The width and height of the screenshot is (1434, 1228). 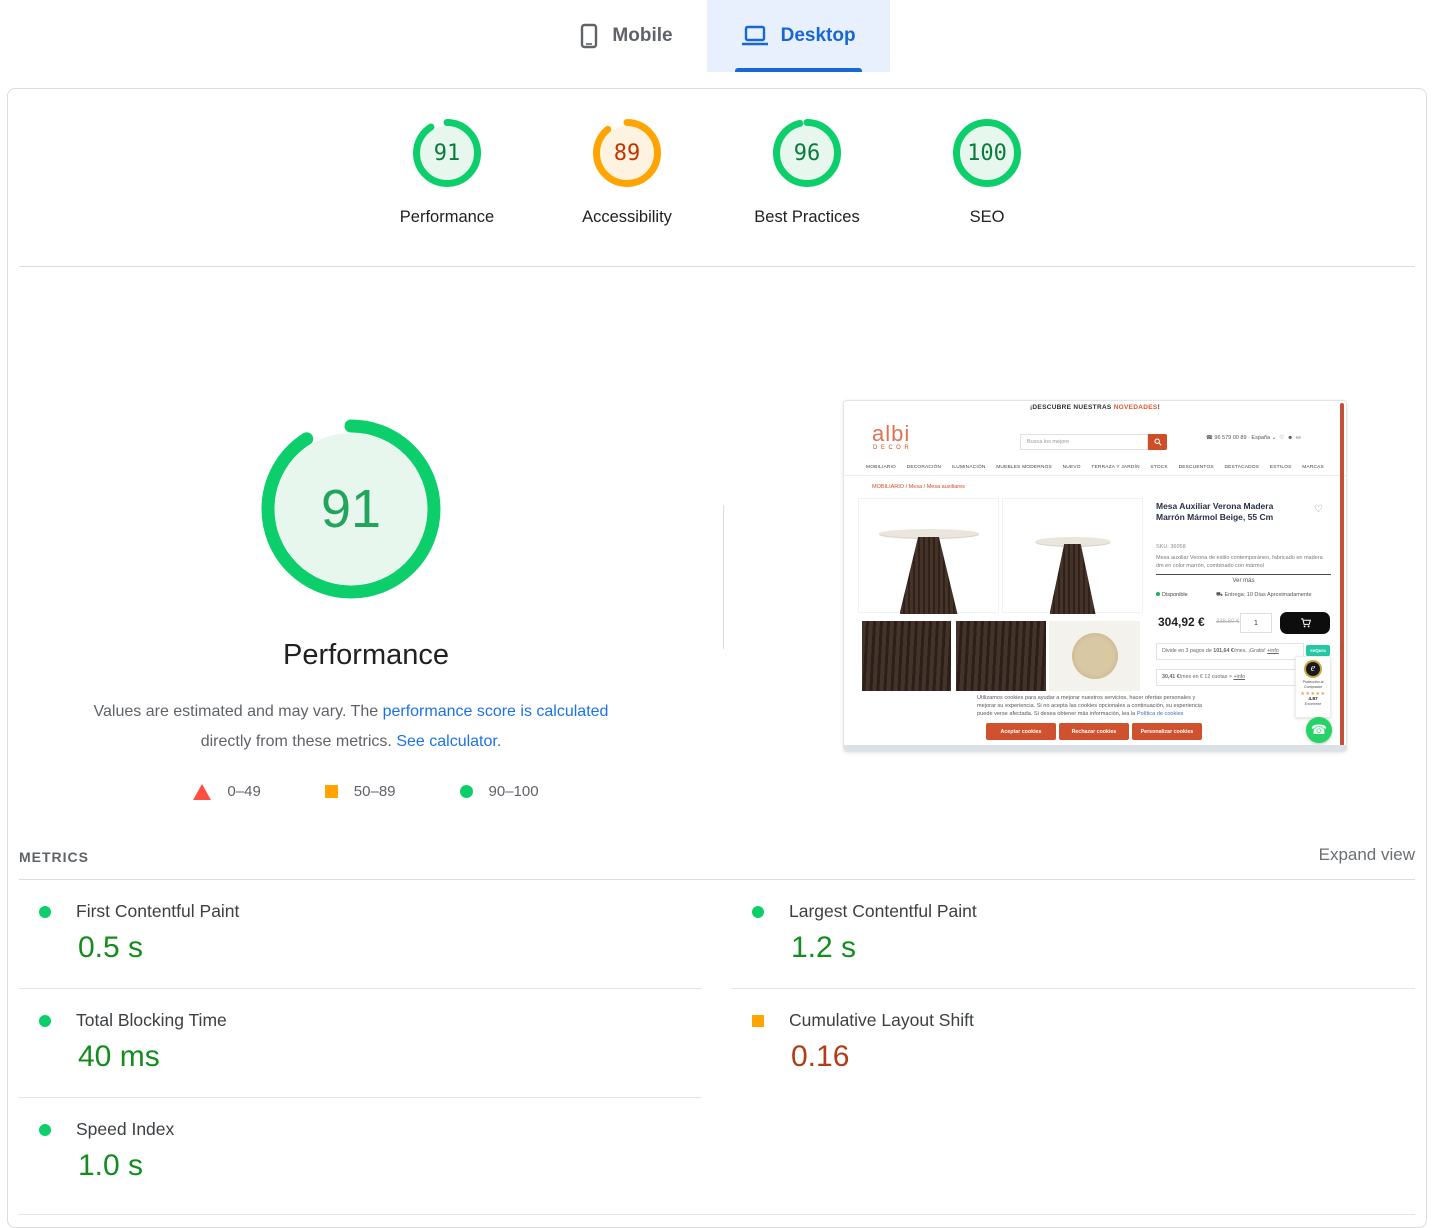 I want to click on metric-value: 1.2 s, so click(x=824, y=947).